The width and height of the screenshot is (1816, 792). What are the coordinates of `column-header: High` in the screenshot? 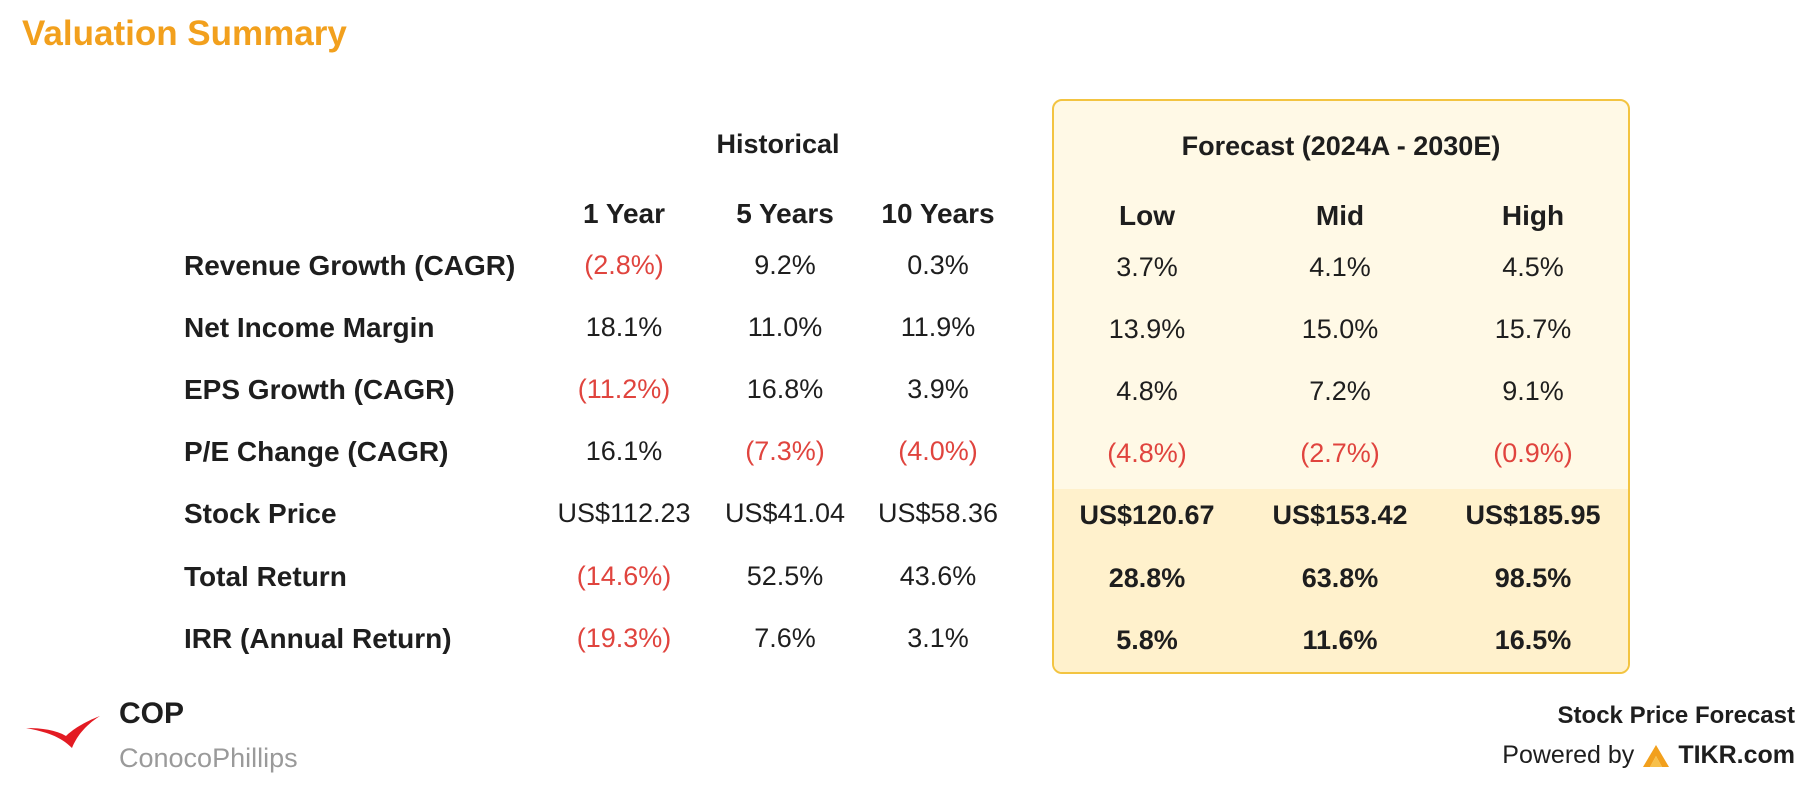 It's located at (1533, 215).